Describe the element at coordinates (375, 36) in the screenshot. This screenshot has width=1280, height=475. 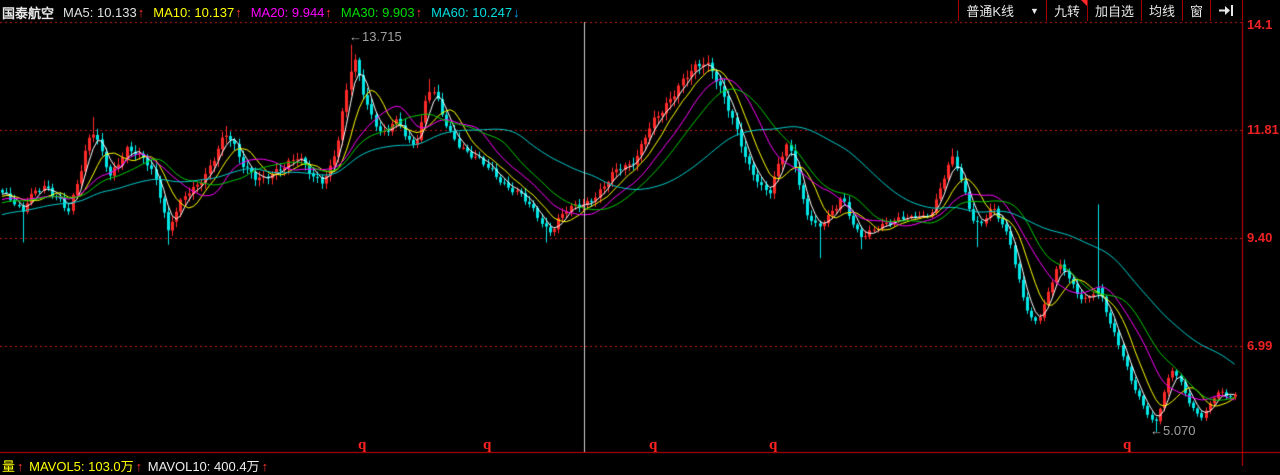
I see `high-price-annotation: ←13.715` at that location.